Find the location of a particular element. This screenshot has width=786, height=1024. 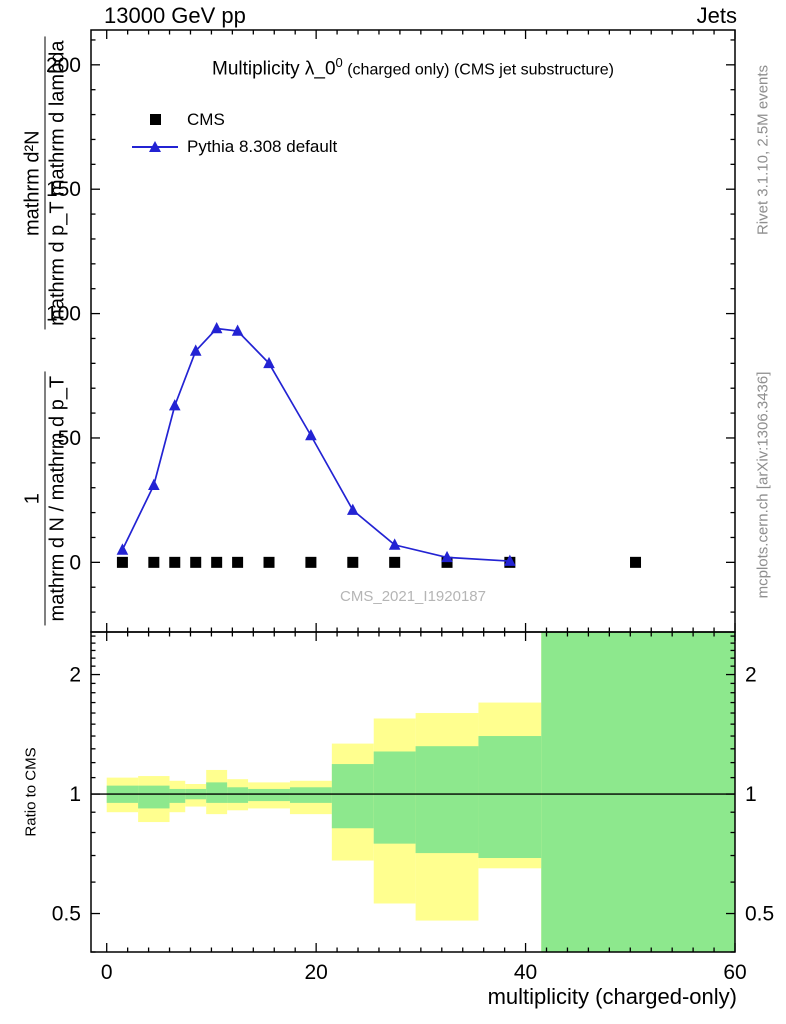

y-axis-fraction-1: 1 mathrm d N / mathrm d p_T is located at coordinates (45, 498).